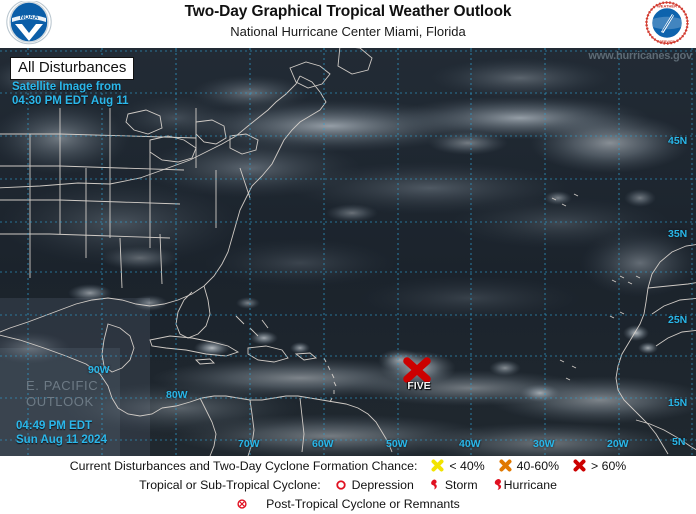 The height and width of the screenshot is (514, 696). I want to click on legend-item-storm: Storm, so click(453, 485).